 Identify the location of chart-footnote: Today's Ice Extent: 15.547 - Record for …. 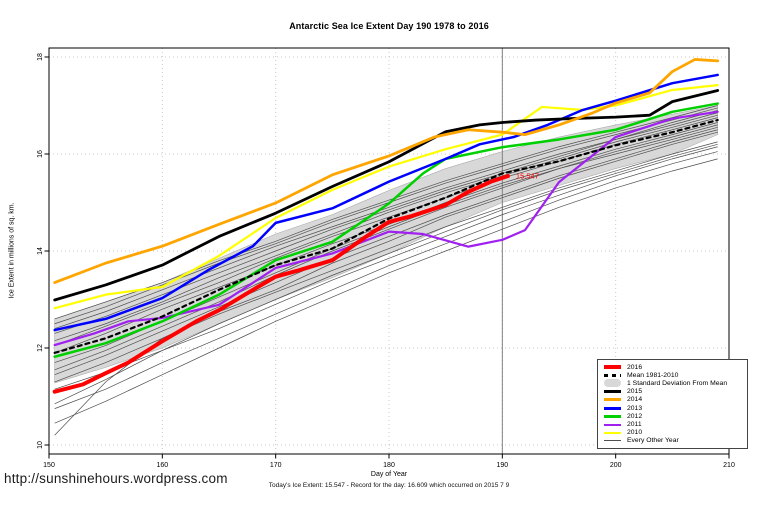
(389, 485).